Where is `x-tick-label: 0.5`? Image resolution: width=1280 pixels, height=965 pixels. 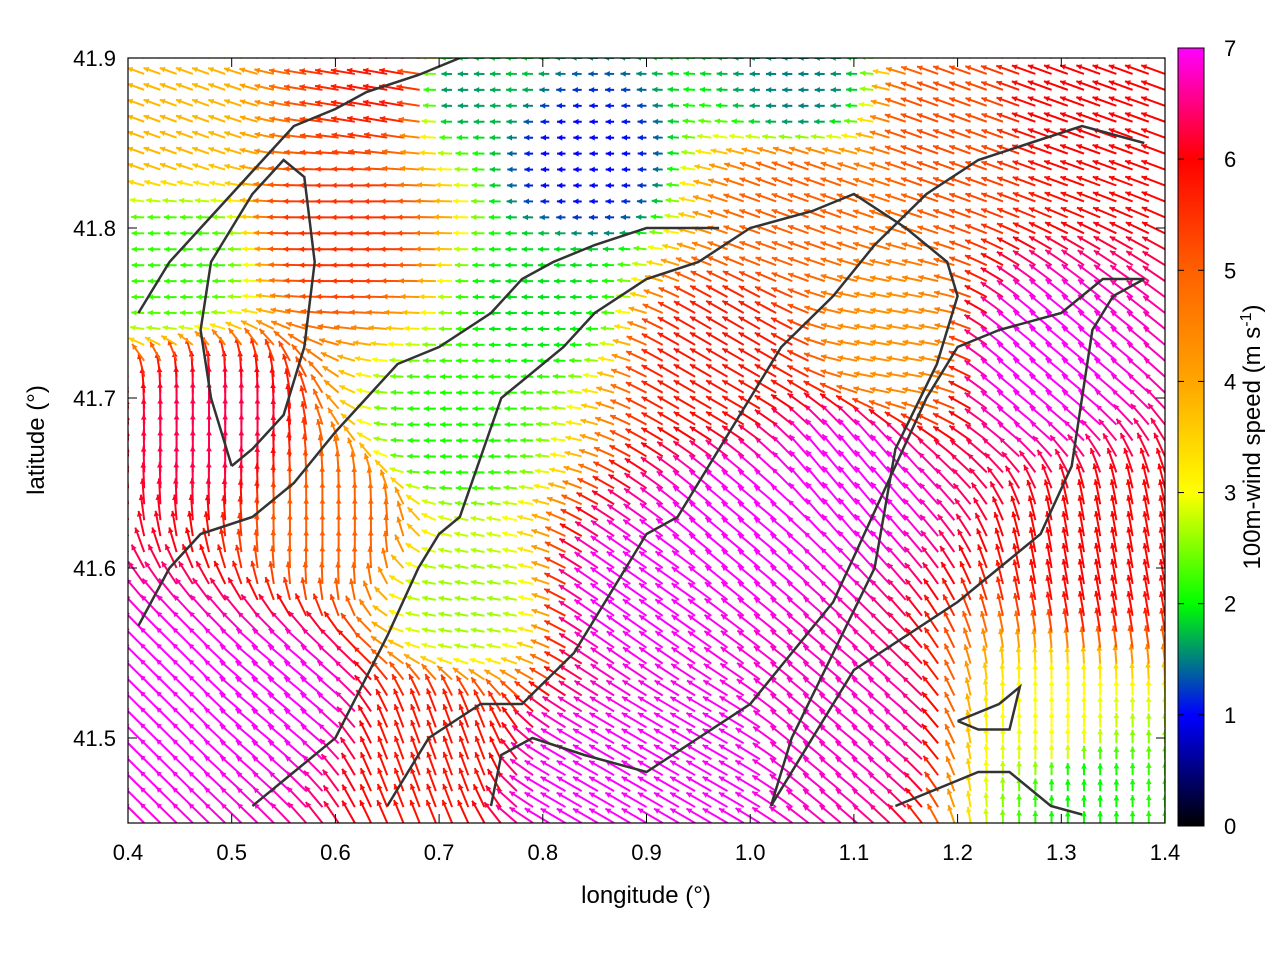
x-tick-label: 0.5 is located at coordinates (231, 852).